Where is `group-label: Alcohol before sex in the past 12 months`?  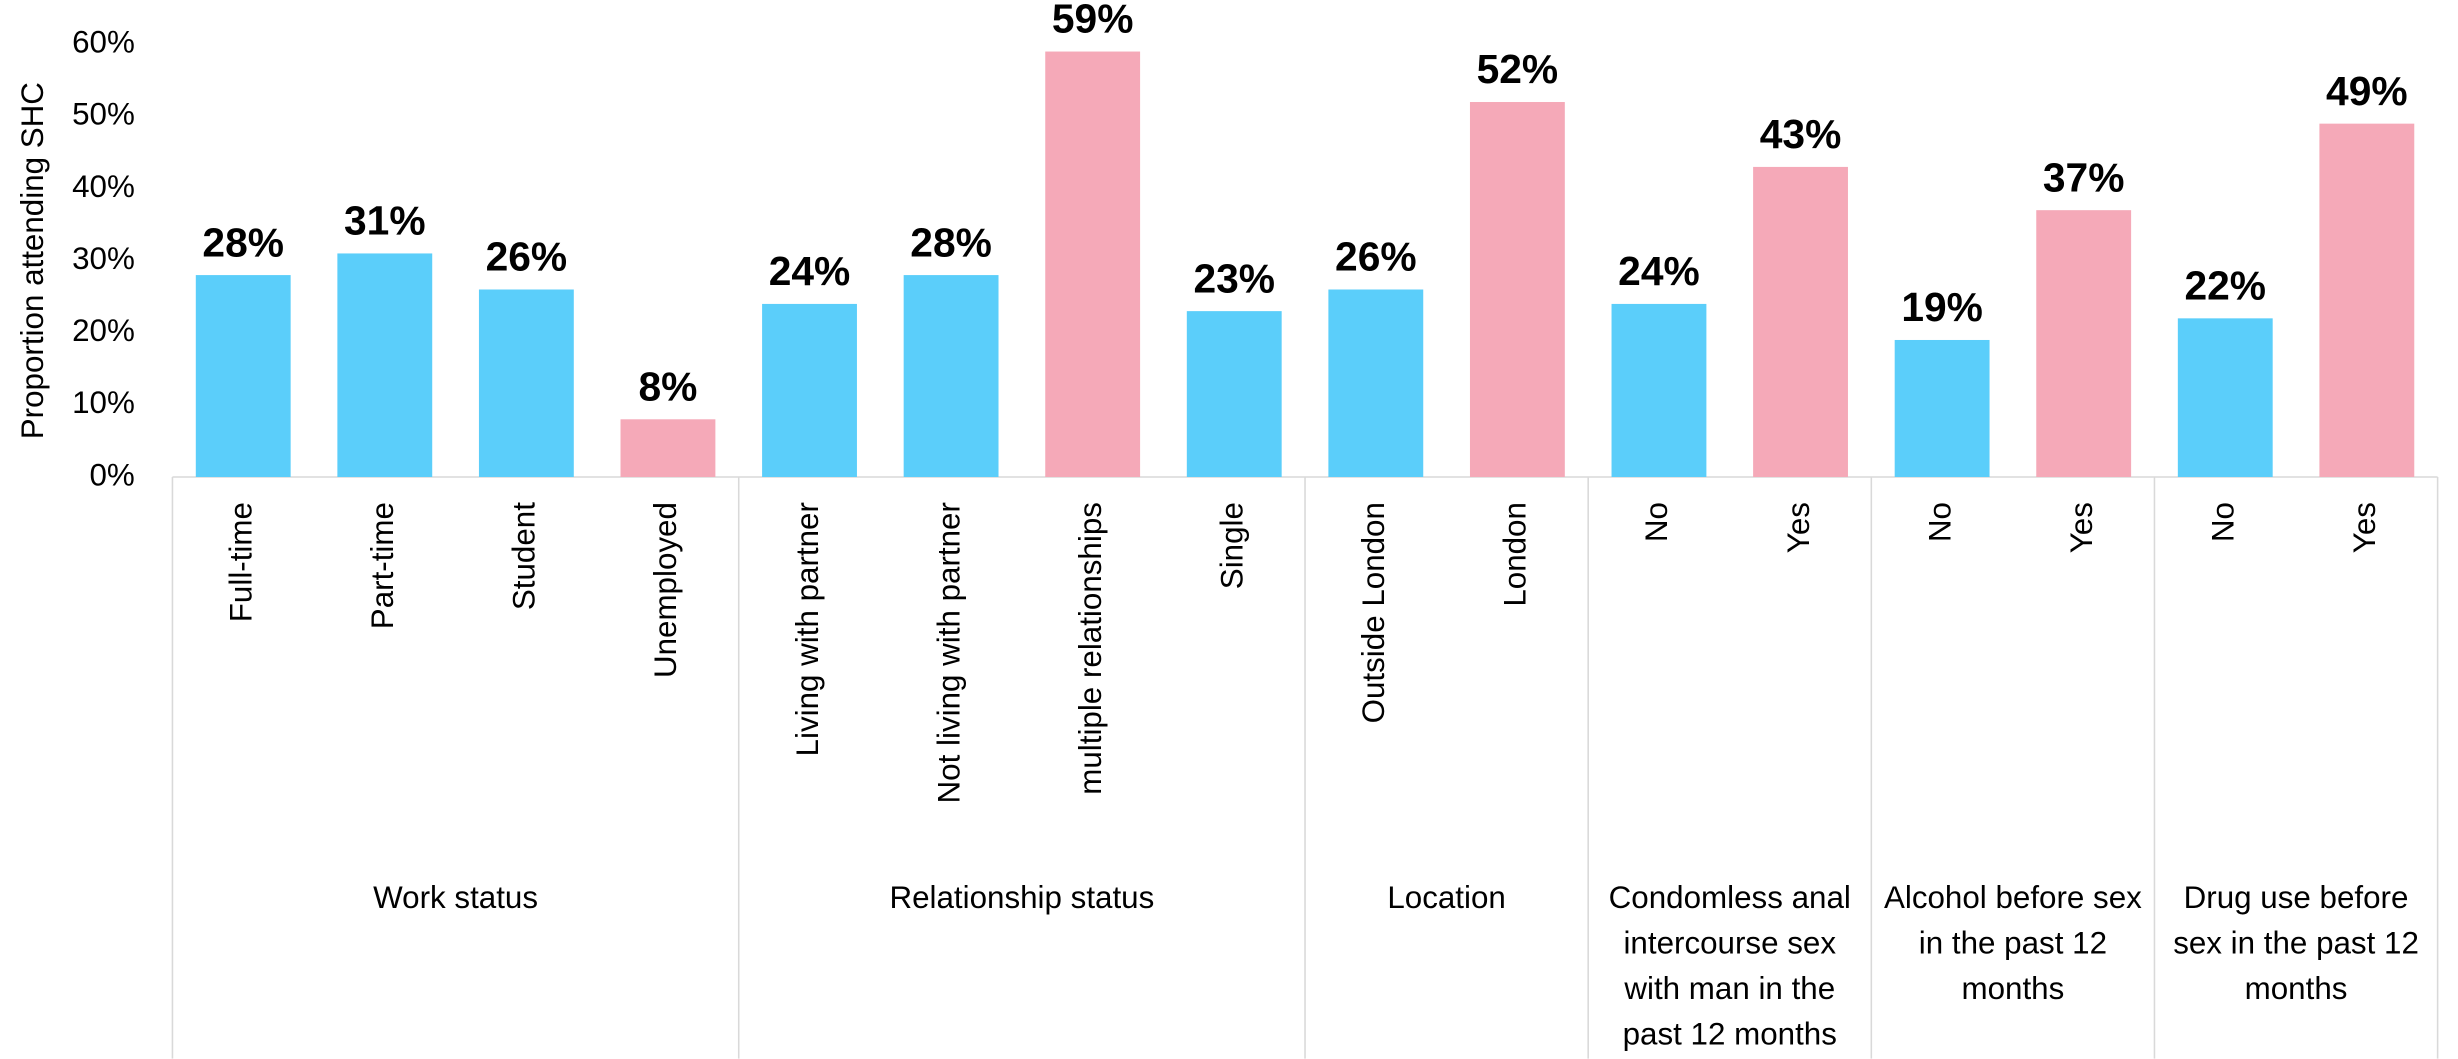
group-label: Alcohol before sex in the past 12 months is located at coordinates (2013, 943).